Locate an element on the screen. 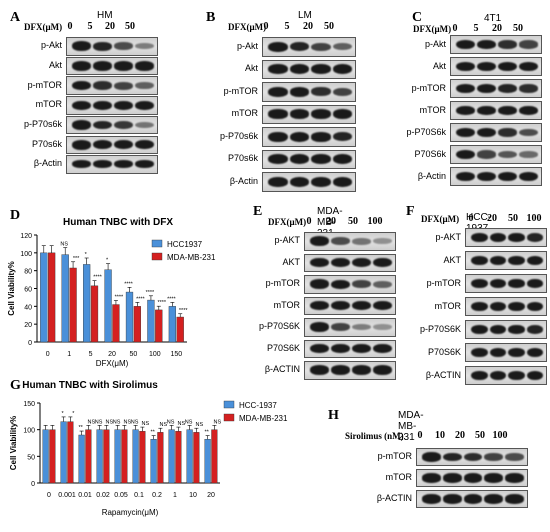 This screenshot has width=550, height=532. blot-row-label: p-P70S6k is located at coordinates (426, 131).